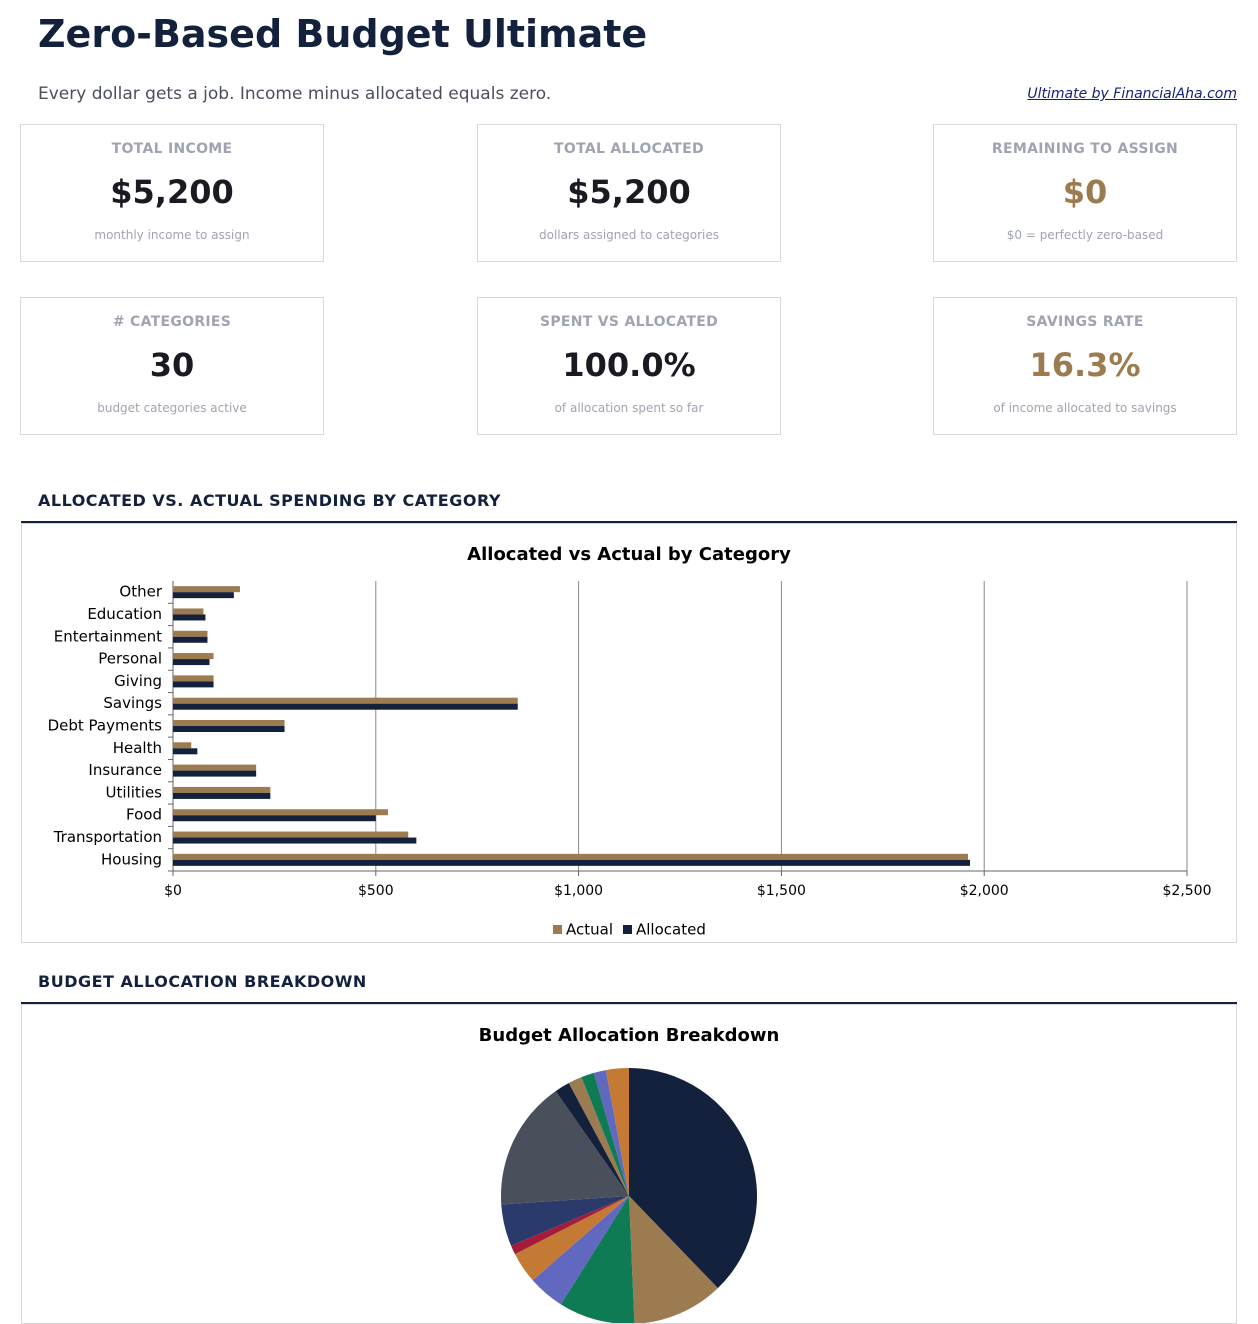 Image resolution: width=1258 pixels, height=1324 pixels. I want to click on card-note: $0 = perfectly zero-based, so click(1085, 235).